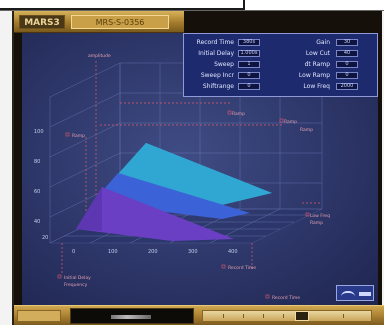  What do you see at coordinates (290, 122) in the screenshot?
I see `annotation-ramp-2: Ramp` at bounding box center [290, 122].